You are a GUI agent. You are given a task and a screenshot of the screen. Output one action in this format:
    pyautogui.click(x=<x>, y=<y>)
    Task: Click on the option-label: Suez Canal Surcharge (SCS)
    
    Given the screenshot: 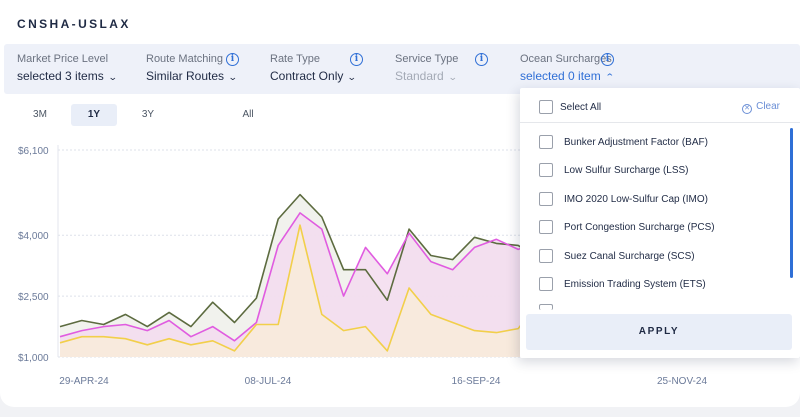 What is the action you would take?
    pyautogui.click(x=629, y=256)
    